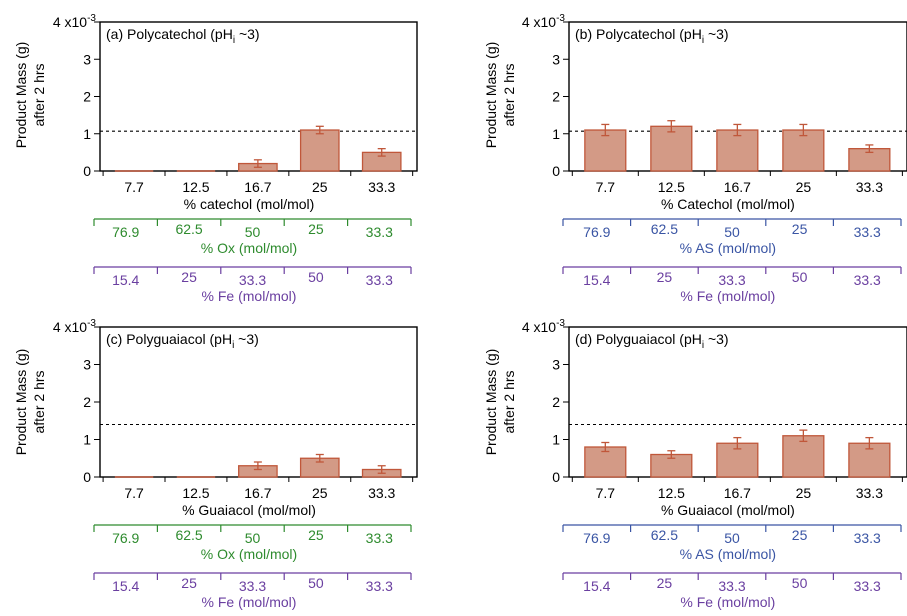 This screenshot has height=616, width=907. I want to click on secondary-axis-as: 76.9 62.5 50 25 33.3 % AS (mol/mol), so click(732, 237).